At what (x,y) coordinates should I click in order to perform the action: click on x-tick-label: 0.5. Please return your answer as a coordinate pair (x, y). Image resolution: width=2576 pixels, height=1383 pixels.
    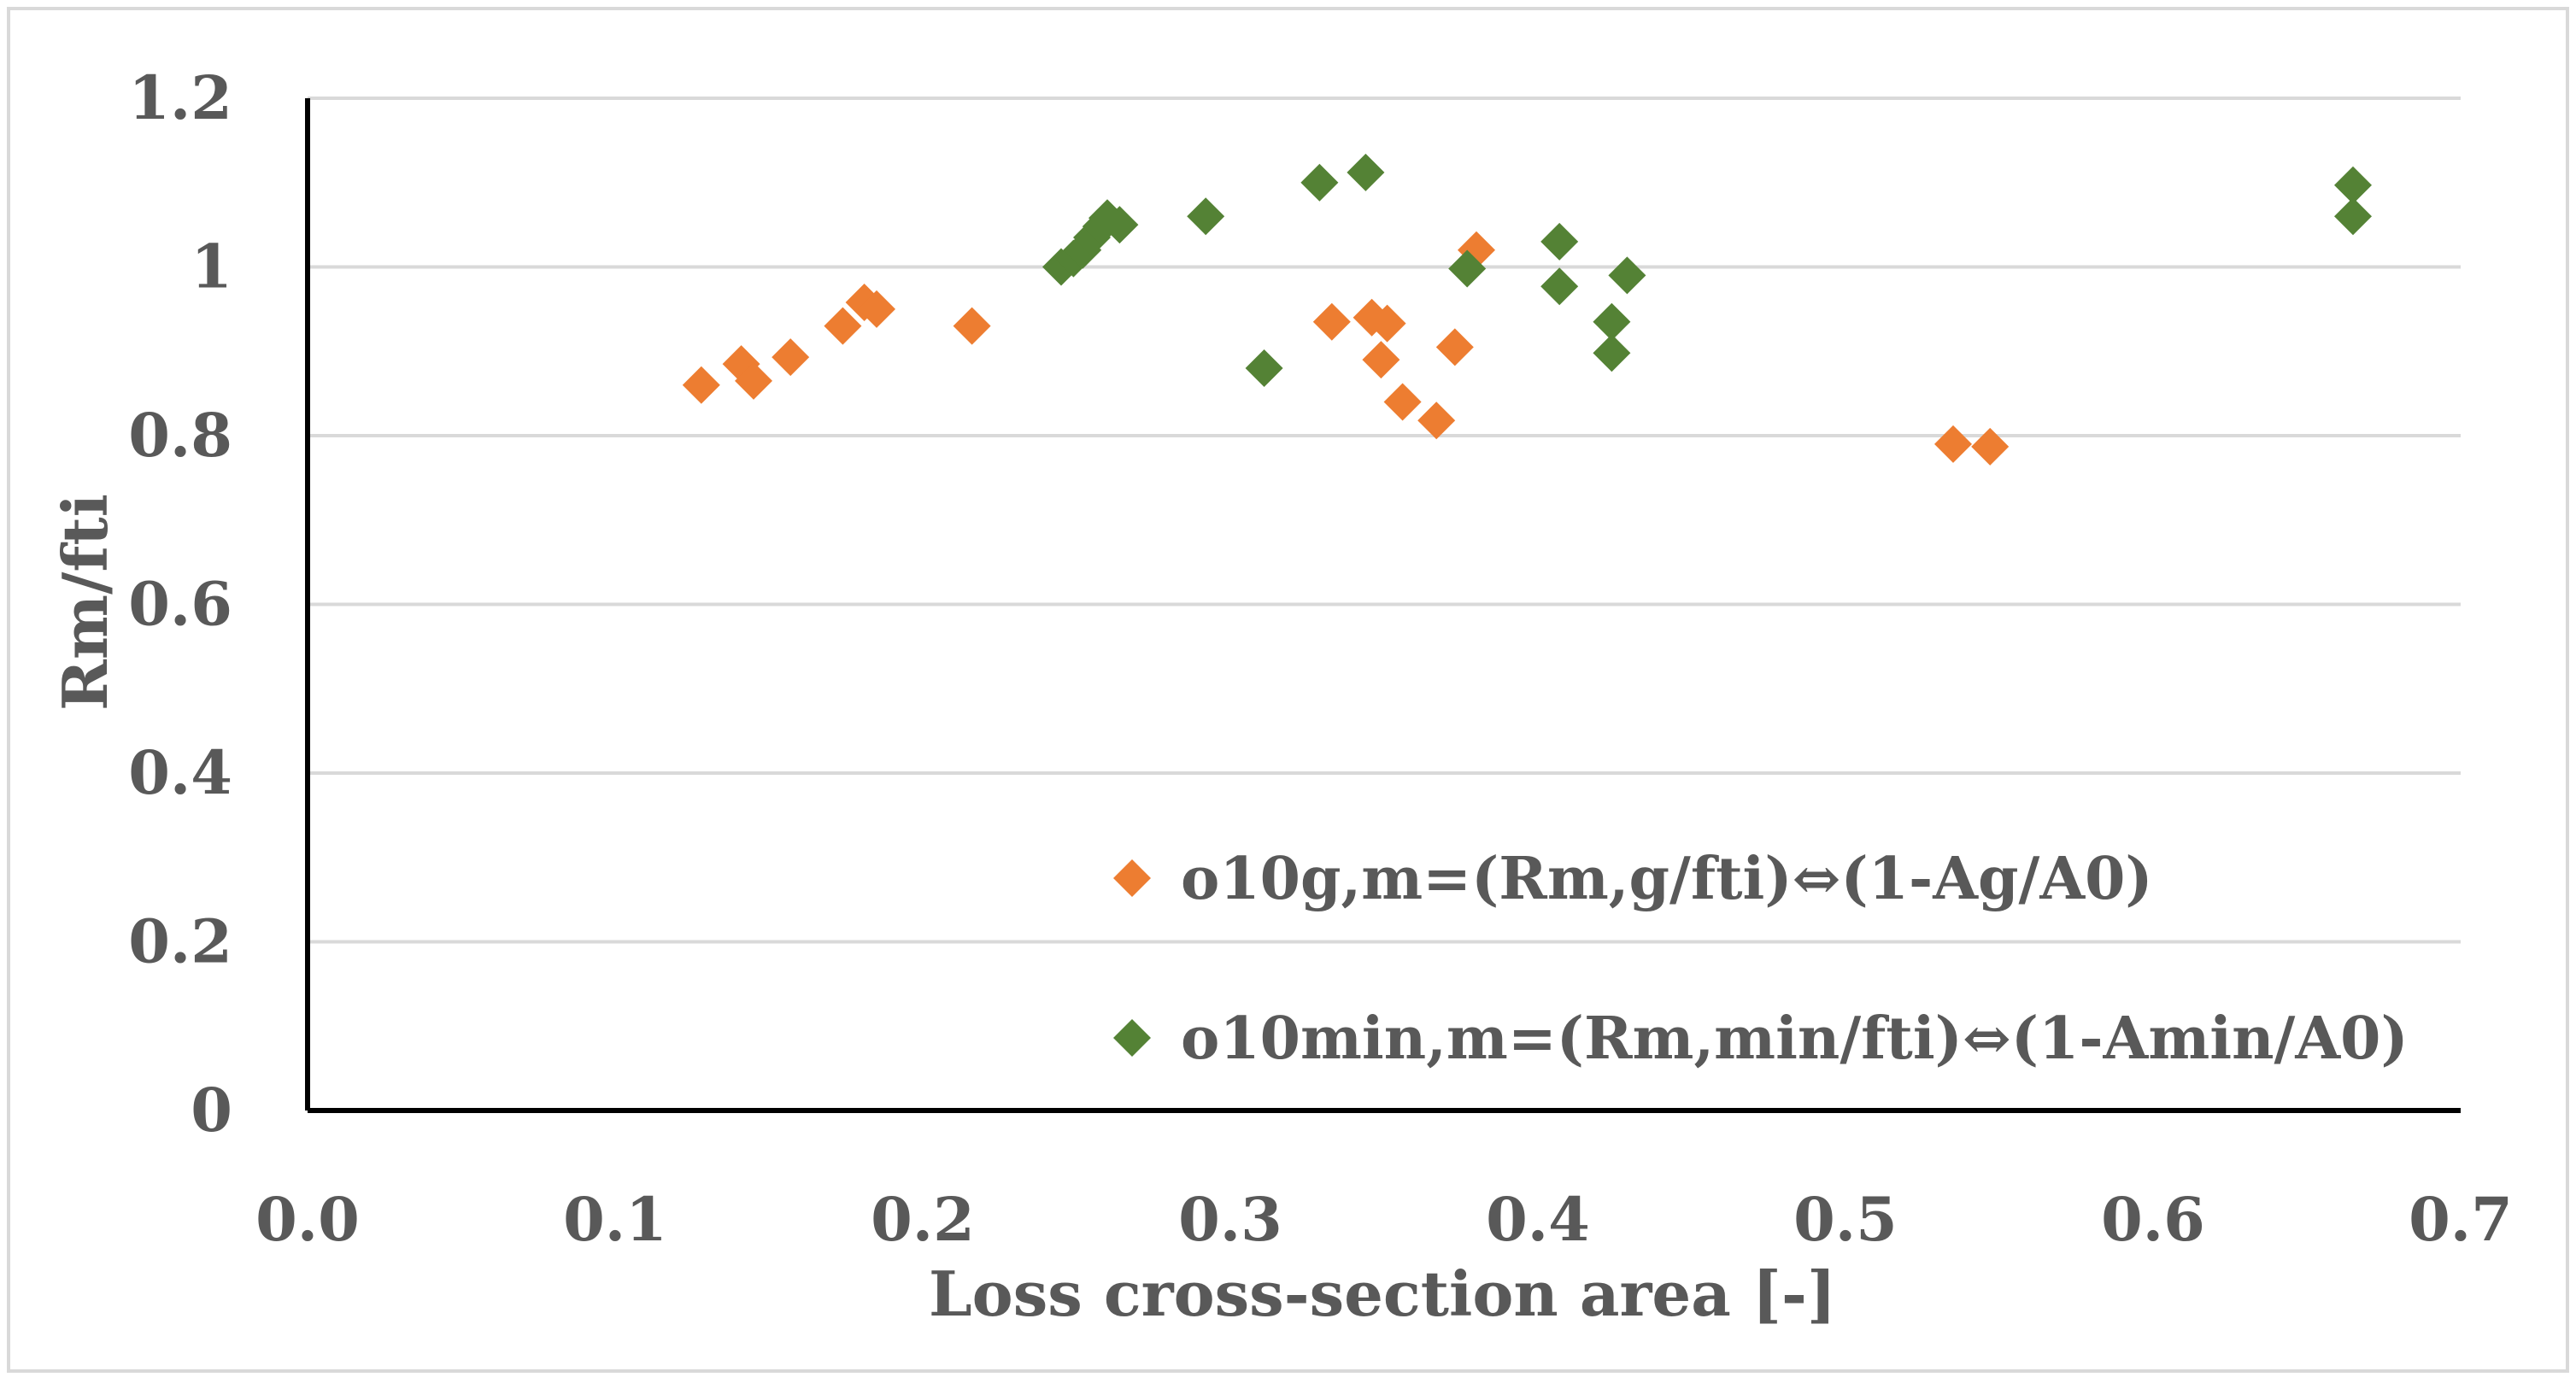
    Looking at the image, I should click on (1845, 1219).